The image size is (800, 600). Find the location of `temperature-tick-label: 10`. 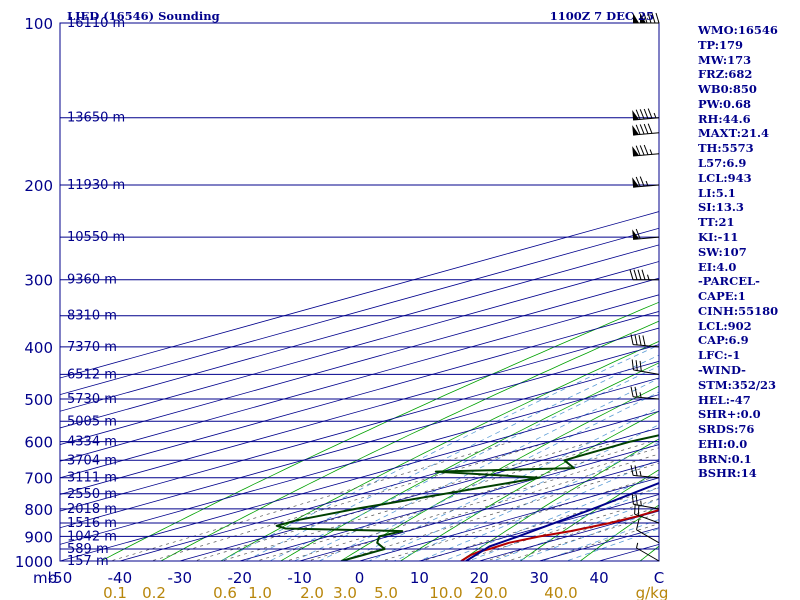

temperature-tick-label: 10 is located at coordinates (419, 578).